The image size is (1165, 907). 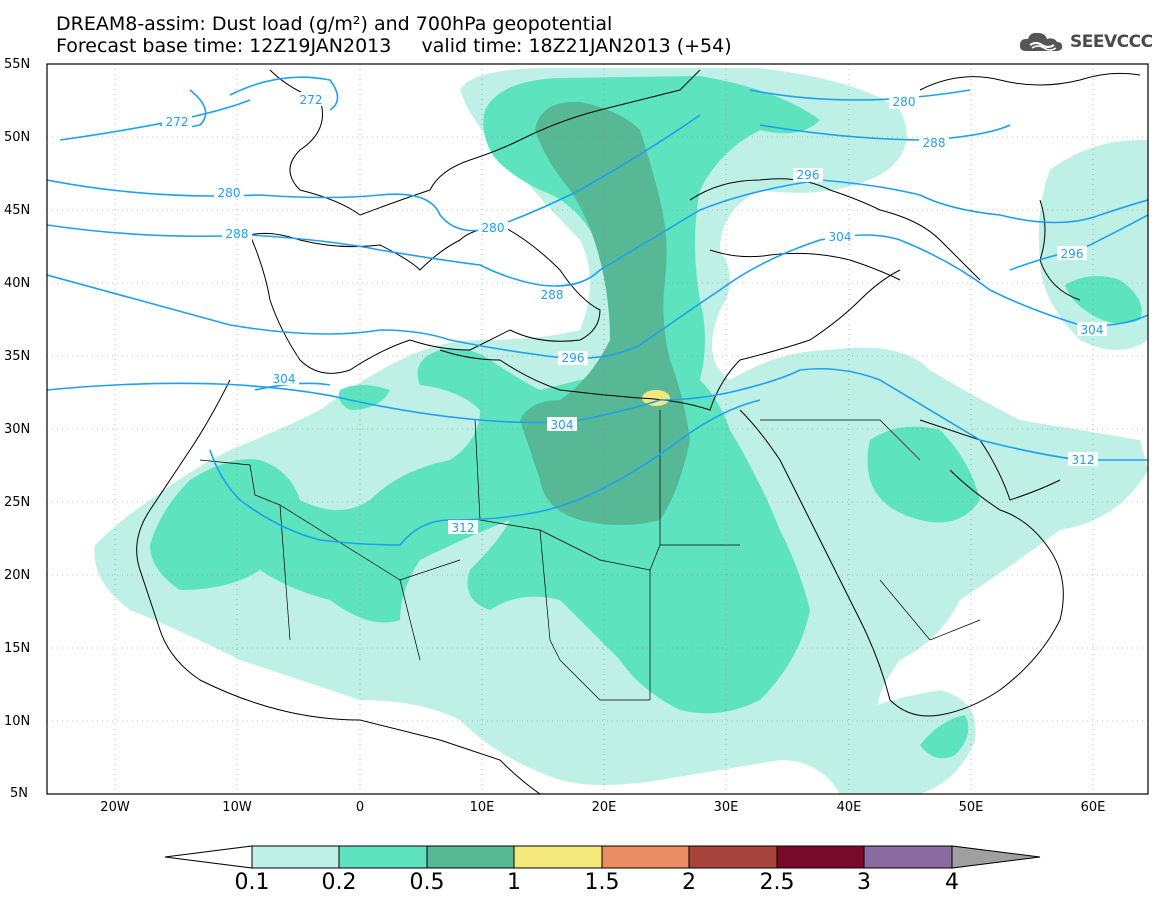 I want to click on colorbar-label: 4, so click(x=952, y=882).